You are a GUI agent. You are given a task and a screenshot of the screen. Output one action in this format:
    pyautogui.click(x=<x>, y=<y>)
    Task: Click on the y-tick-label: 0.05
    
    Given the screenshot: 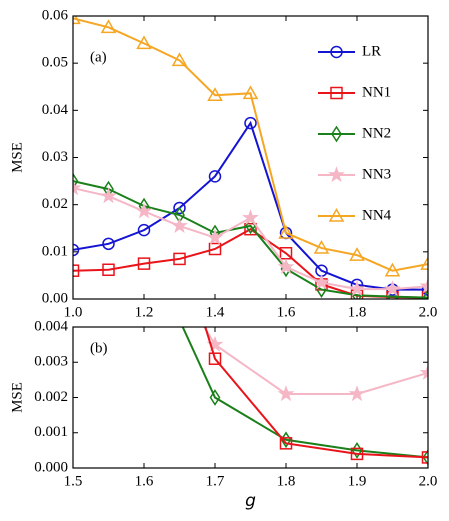 What is the action you would take?
    pyautogui.click(x=55, y=63)
    